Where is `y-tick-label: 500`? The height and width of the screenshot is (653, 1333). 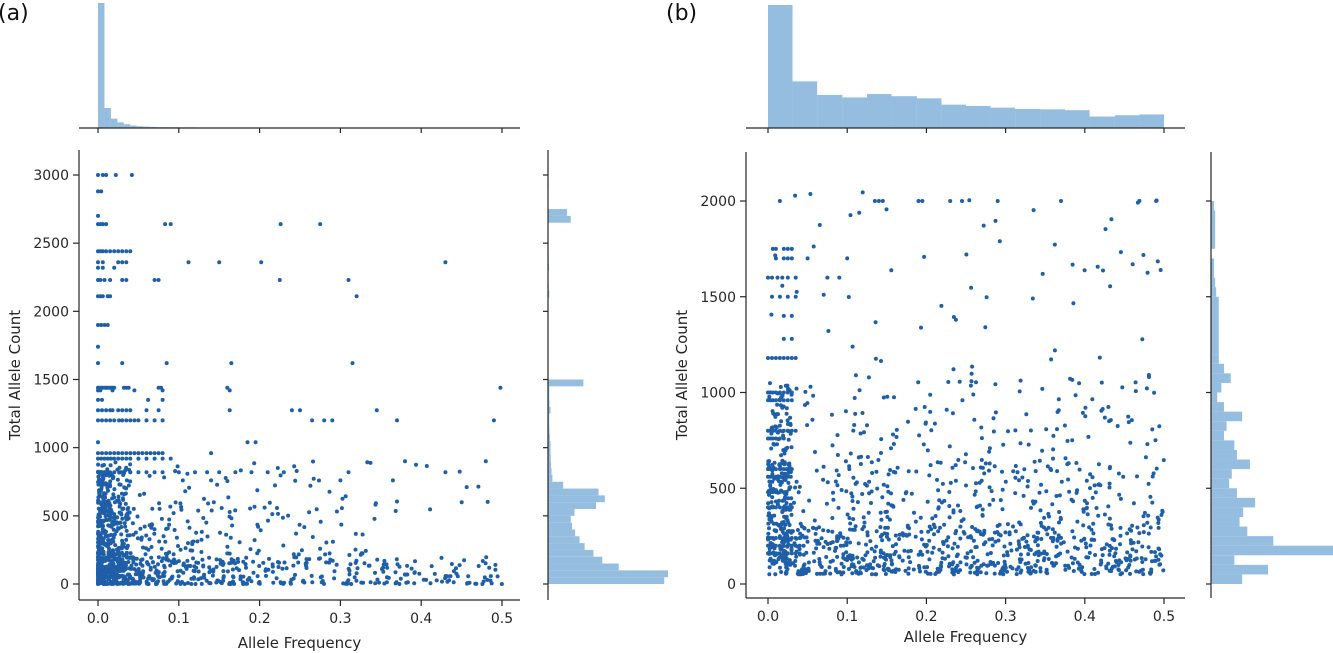 y-tick-label: 500 is located at coordinates (722, 489).